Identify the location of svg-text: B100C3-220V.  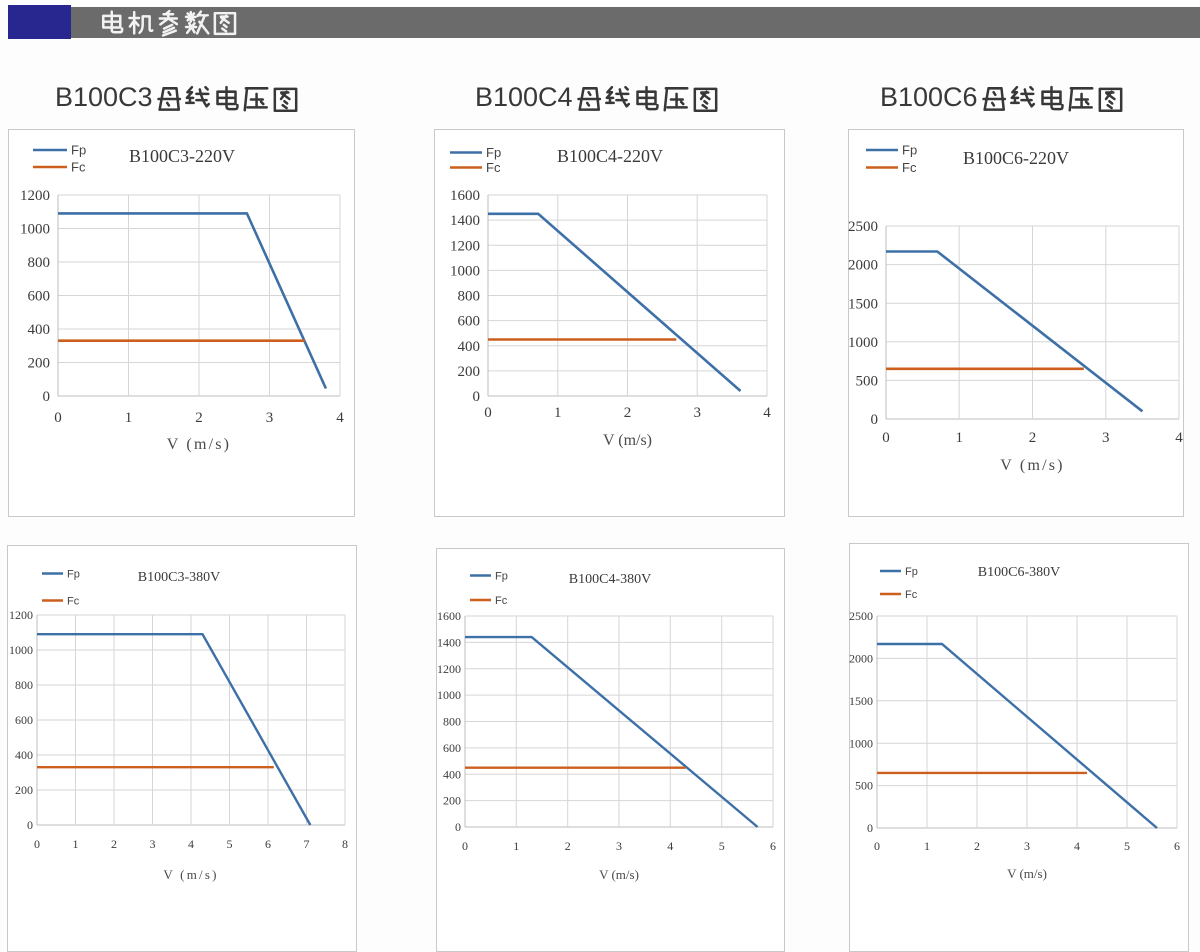
(182, 156).